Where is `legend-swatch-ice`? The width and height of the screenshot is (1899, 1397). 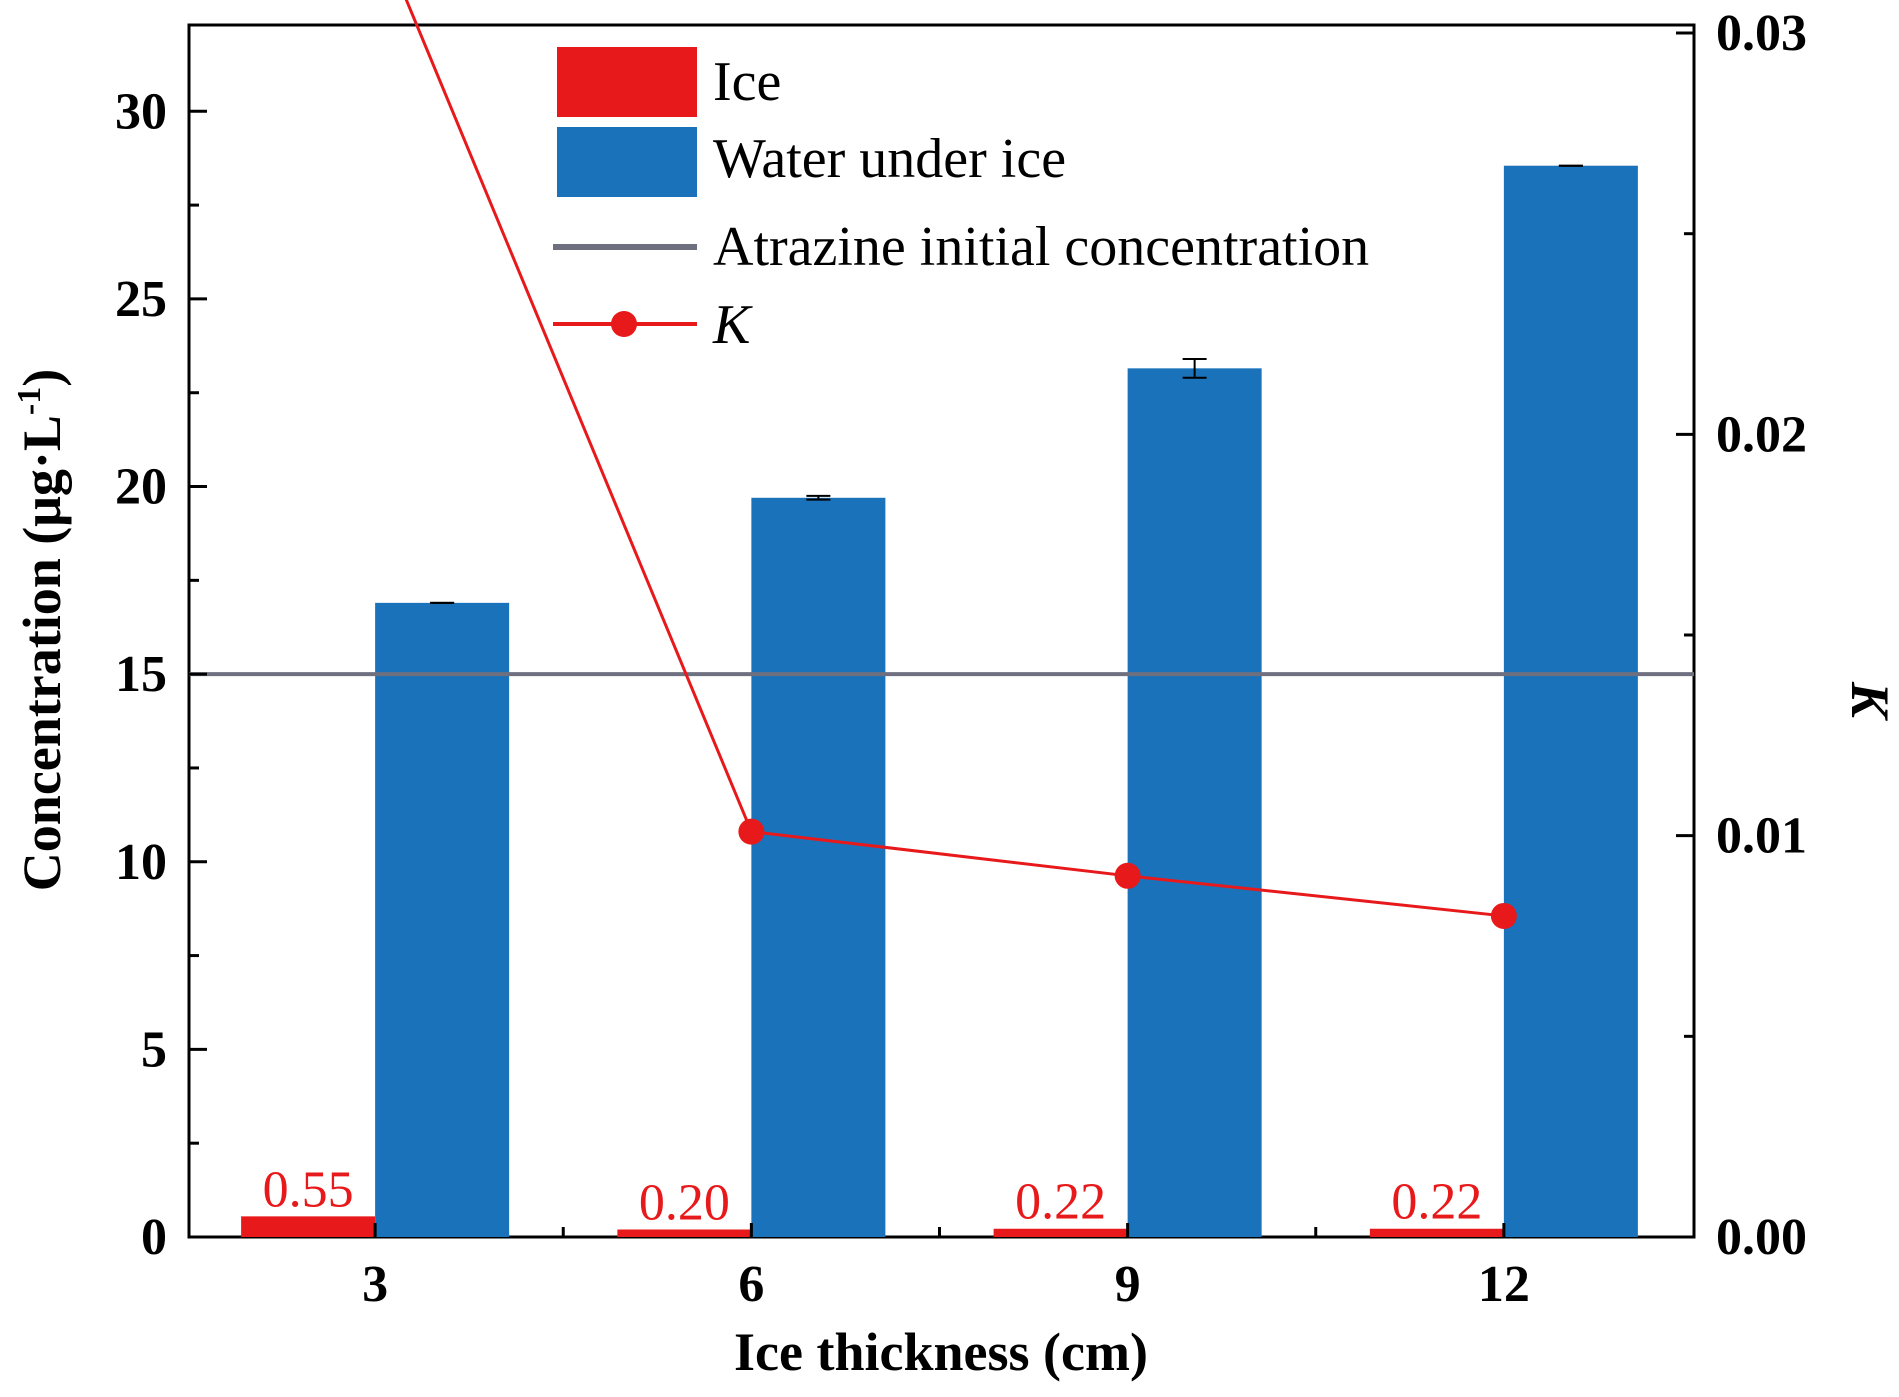
legend-swatch-ice is located at coordinates (627, 82).